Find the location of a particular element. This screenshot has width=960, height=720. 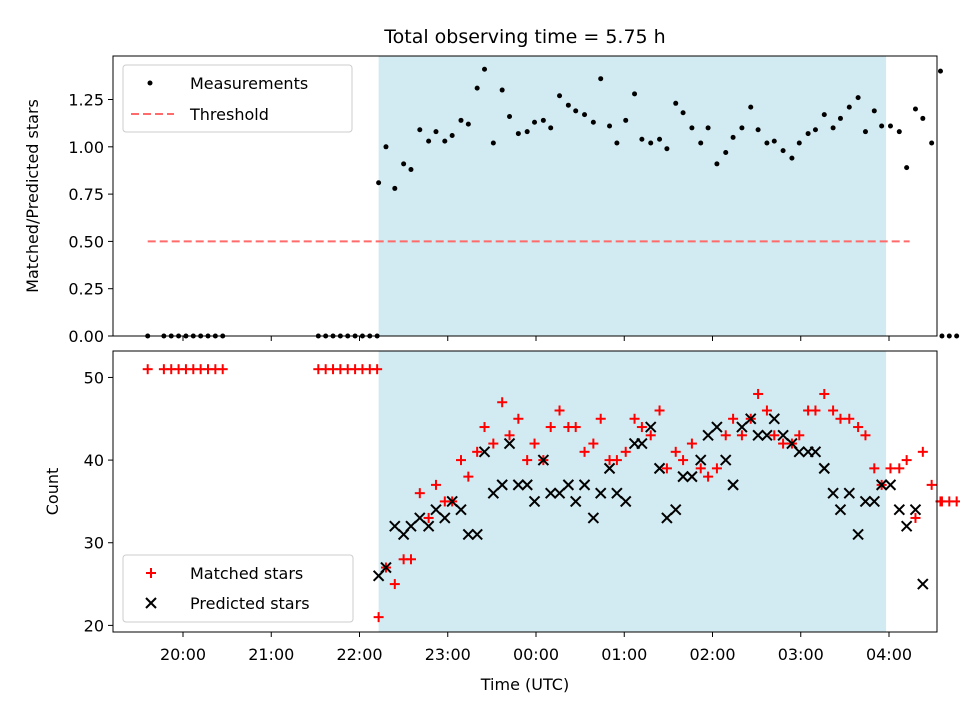

x-tick-label: 21:00 is located at coordinates (271, 654).